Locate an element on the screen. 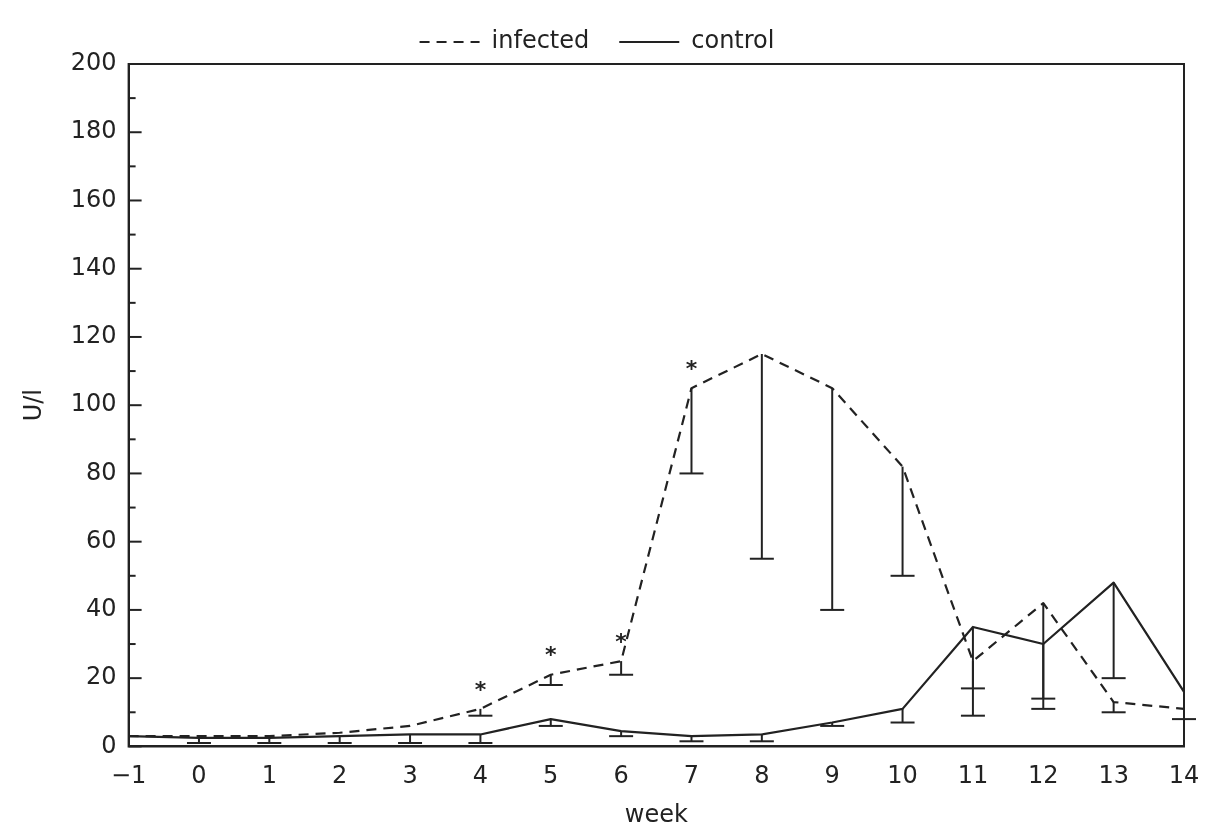  x-tick-label: −1 is located at coordinates (128, 775).